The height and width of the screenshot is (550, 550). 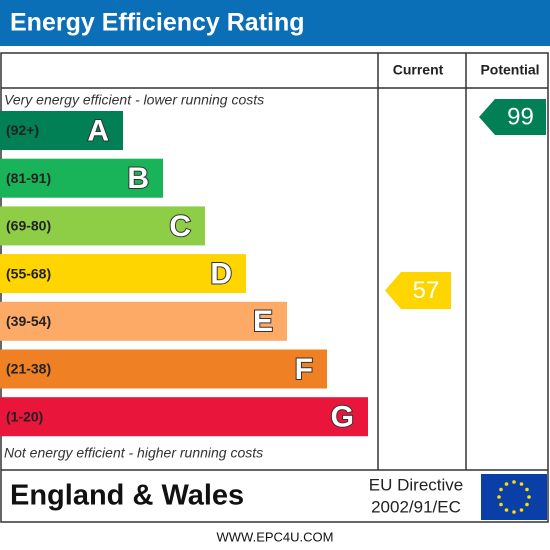 What do you see at coordinates (520, 116) in the screenshot?
I see `potential-value: 99` at bounding box center [520, 116].